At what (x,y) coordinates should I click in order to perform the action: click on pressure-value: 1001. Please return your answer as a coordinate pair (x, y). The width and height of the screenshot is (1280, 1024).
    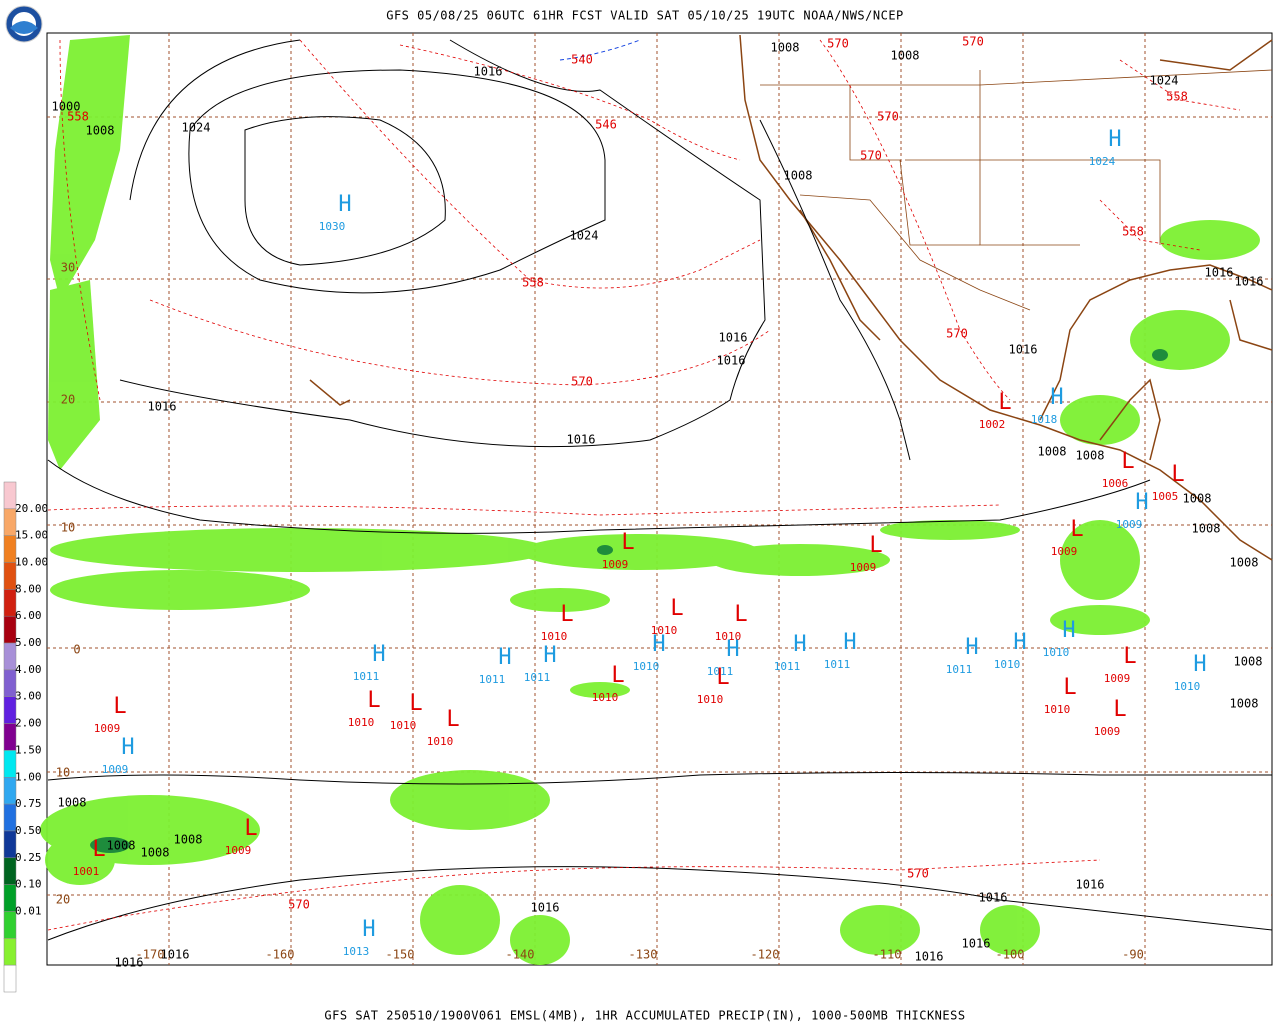
    Looking at the image, I should click on (86, 871).